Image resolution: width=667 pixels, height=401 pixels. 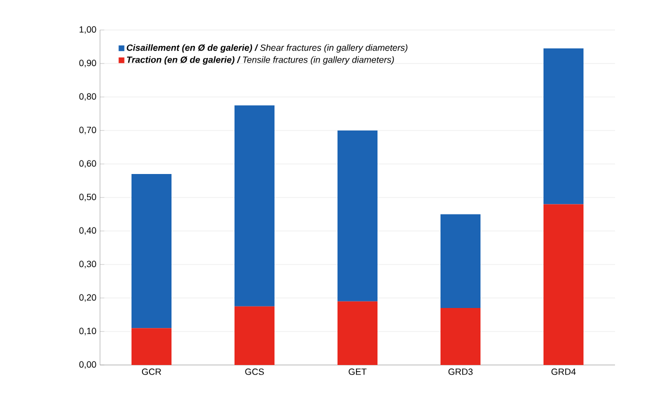 What do you see at coordinates (87, 64) in the screenshot?
I see `y-tick-label: 0,90` at bounding box center [87, 64].